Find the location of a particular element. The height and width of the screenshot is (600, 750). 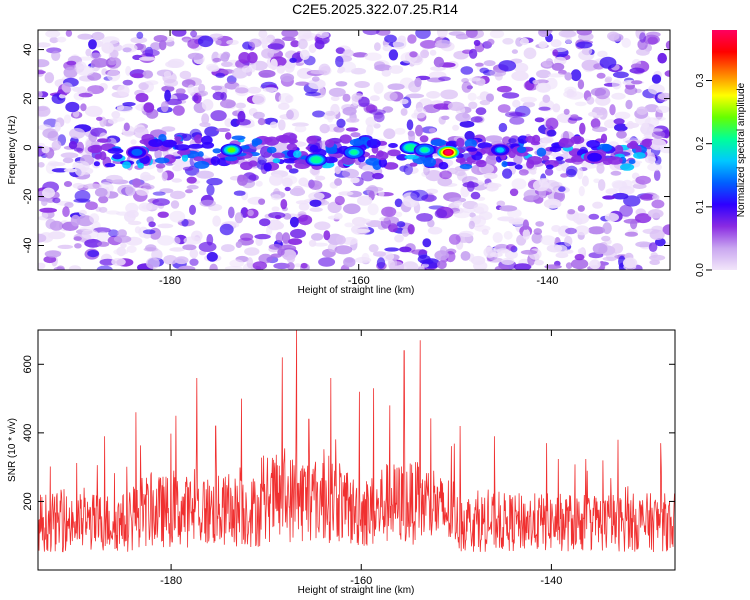

y-tick-label: 20 is located at coordinates (28, 98).